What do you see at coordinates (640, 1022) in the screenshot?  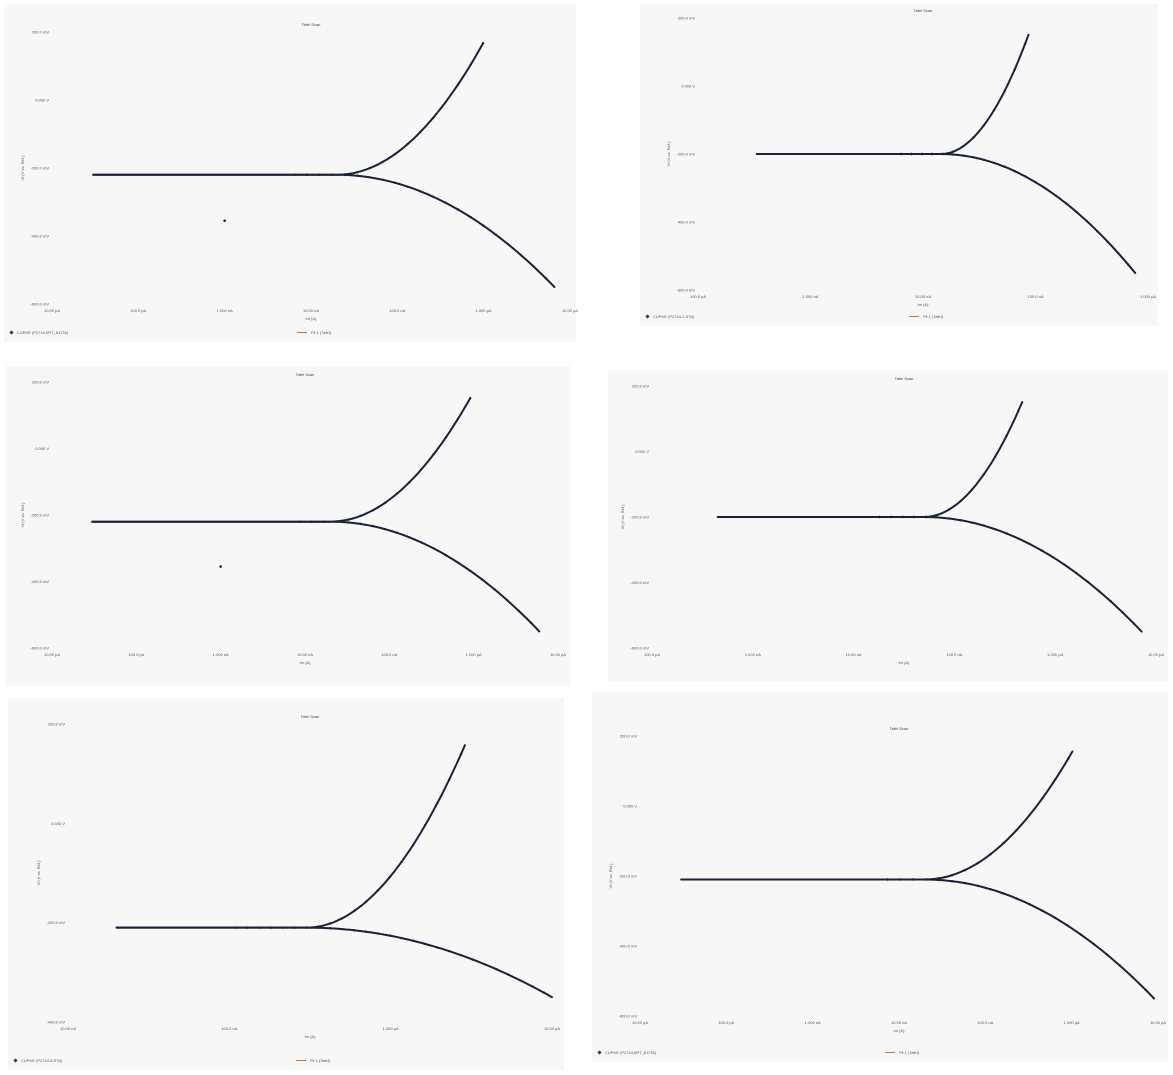 I see `x-tick-label: 10.00 pA` at bounding box center [640, 1022].